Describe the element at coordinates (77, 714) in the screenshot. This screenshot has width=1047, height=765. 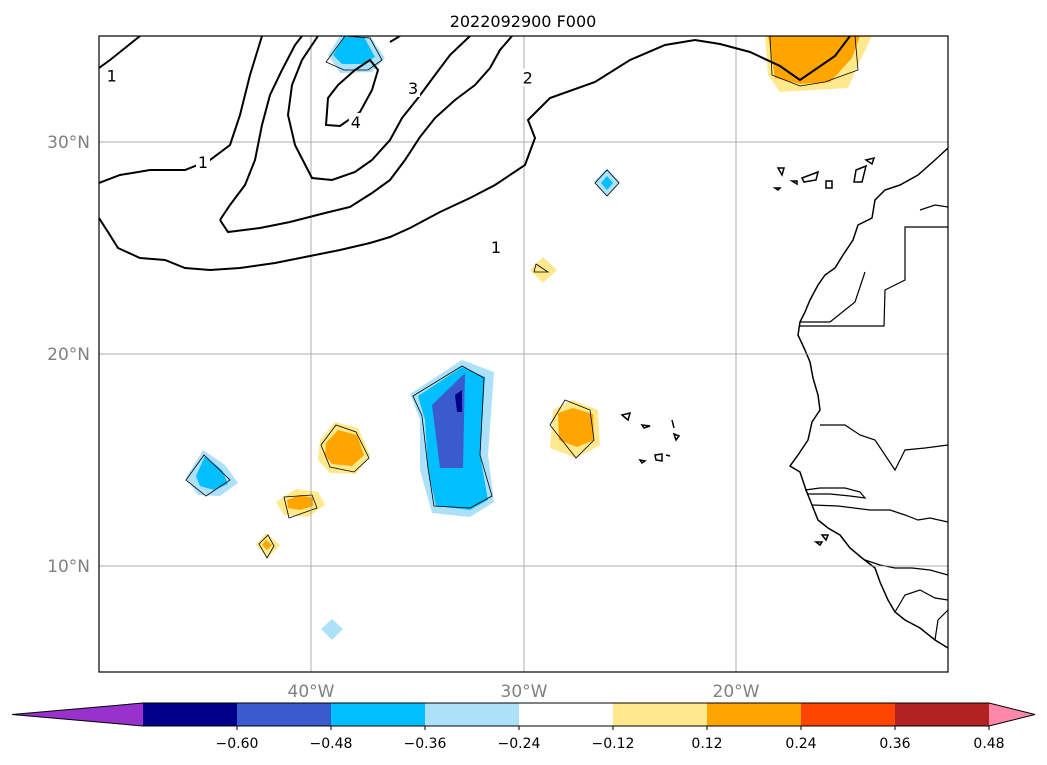
I see `colorbar-extend-low` at that location.